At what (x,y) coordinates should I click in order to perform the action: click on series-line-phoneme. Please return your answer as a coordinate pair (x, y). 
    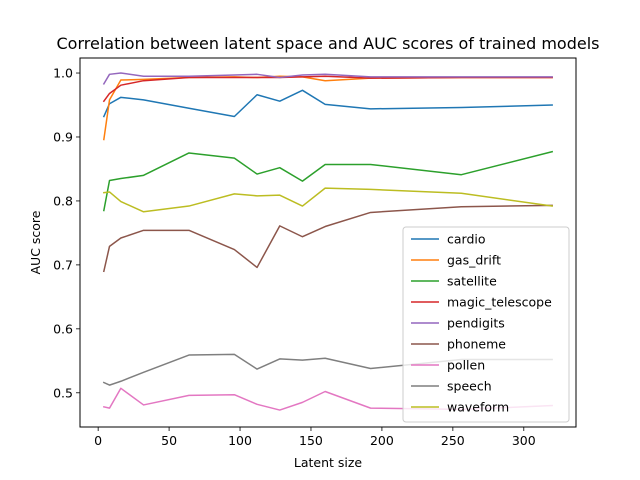
    Looking at the image, I should click on (327, 238).